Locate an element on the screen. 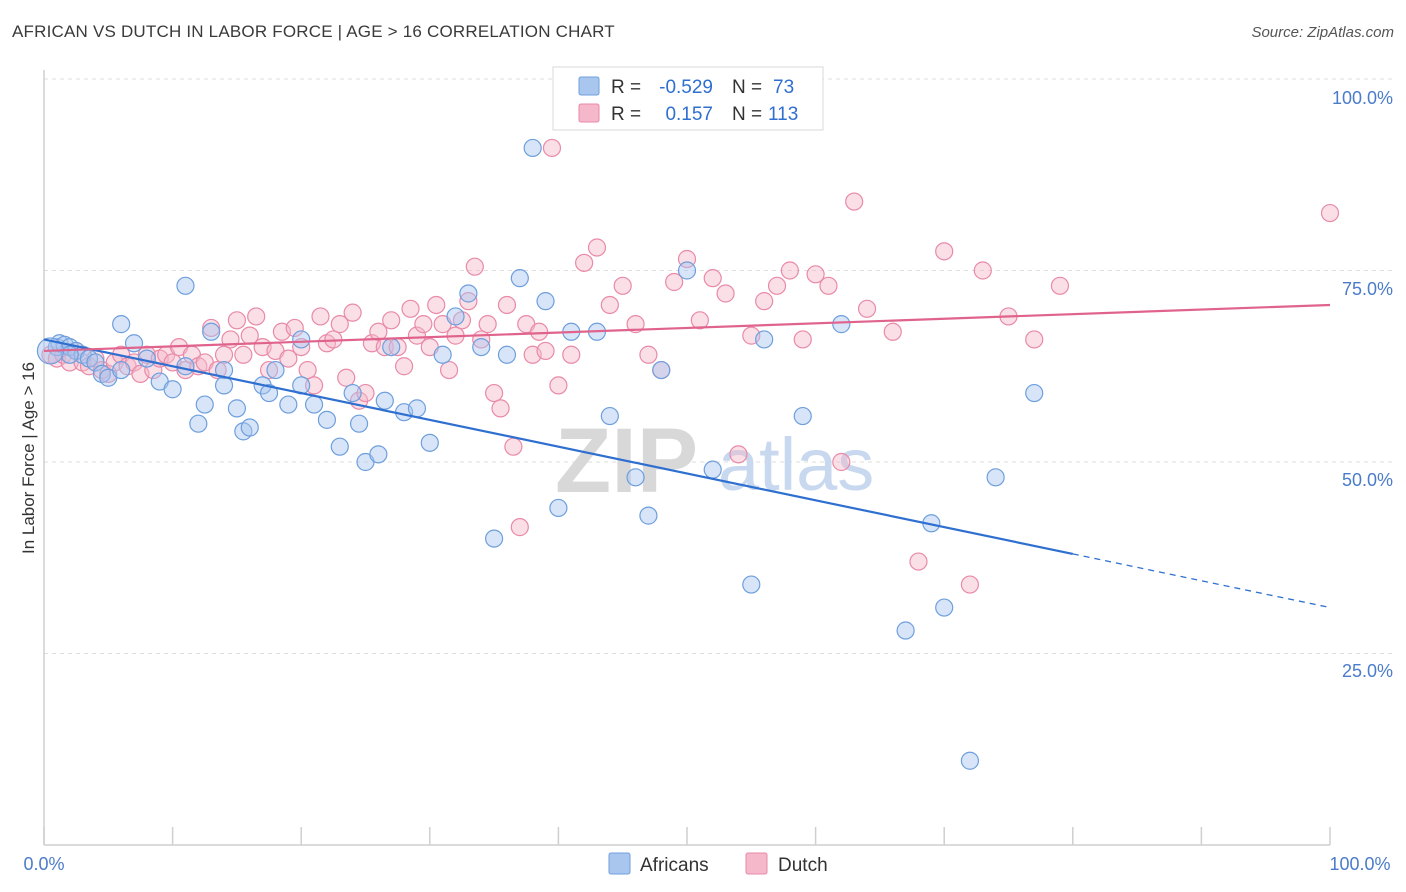  correlation-legend: R = -0.529 N = 73 R = 0.157 N = 113 is located at coordinates (688, 98).